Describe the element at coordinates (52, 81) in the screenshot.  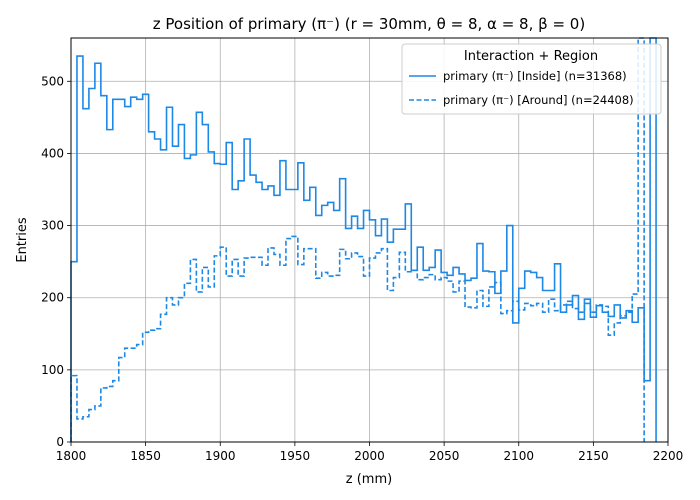
I see `y-tick-label: 500` at that location.